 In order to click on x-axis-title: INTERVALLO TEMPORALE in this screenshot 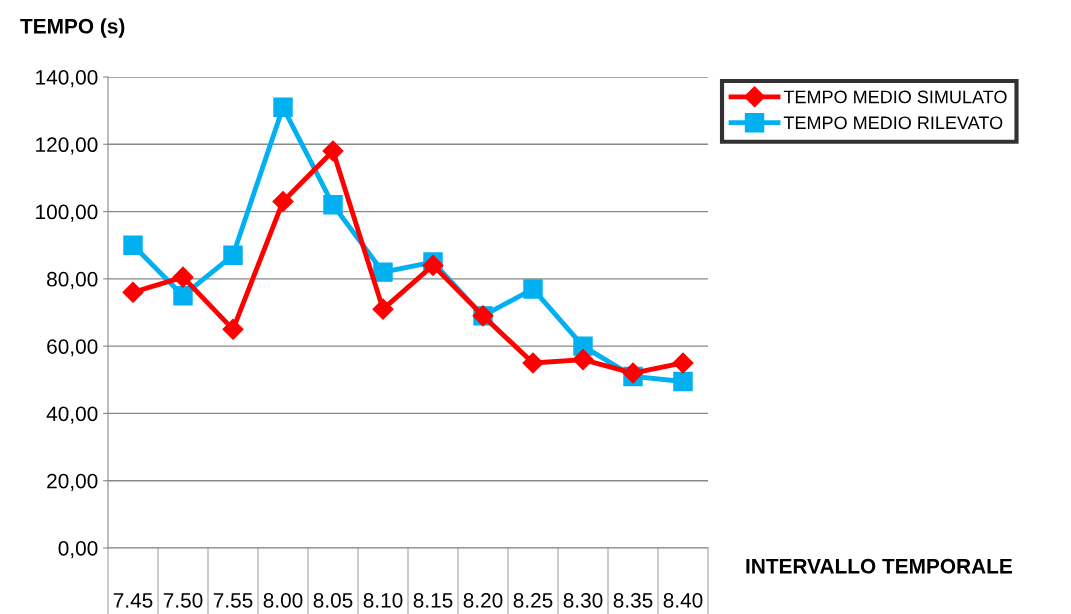, I will do `click(879, 566)`.